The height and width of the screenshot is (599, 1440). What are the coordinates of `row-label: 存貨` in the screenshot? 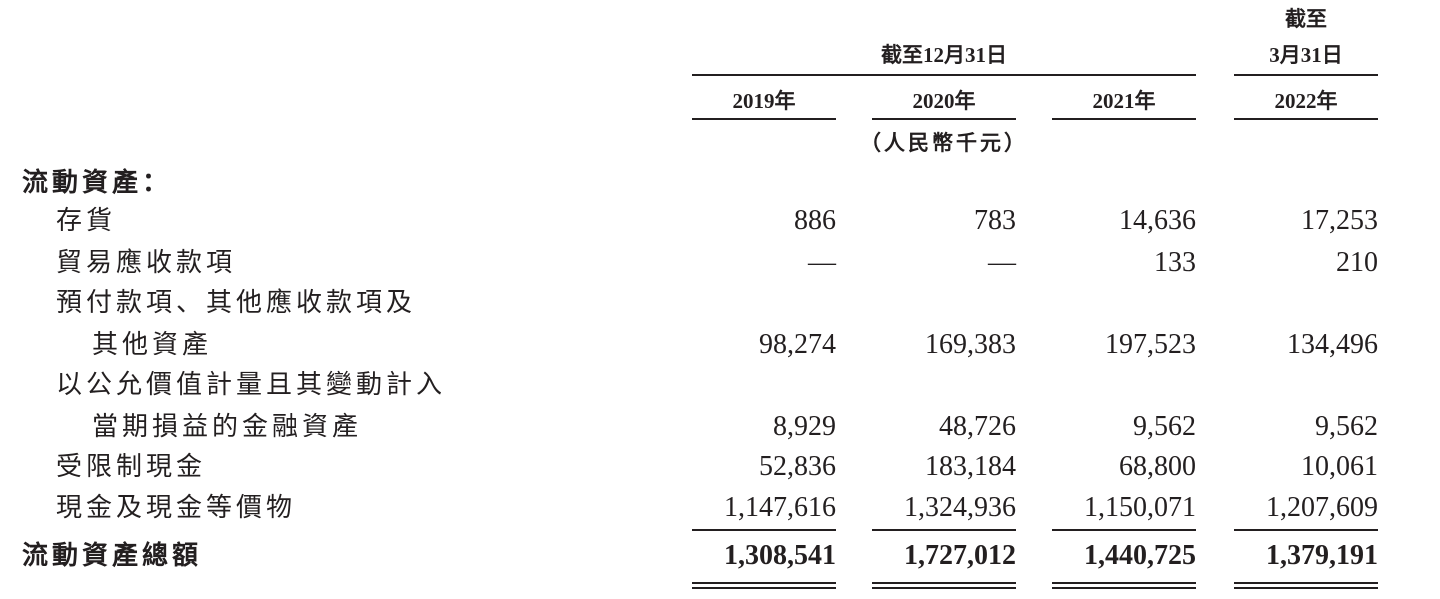 It's located at (86, 220).